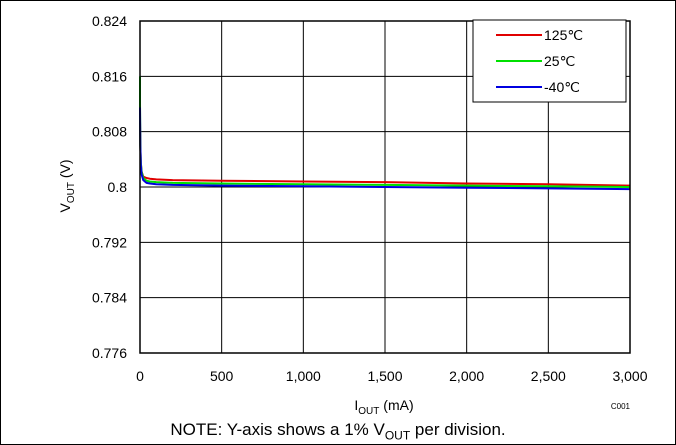 The height and width of the screenshot is (445, 676). I want to click on legend-label: 125℃, so click(563, 35).